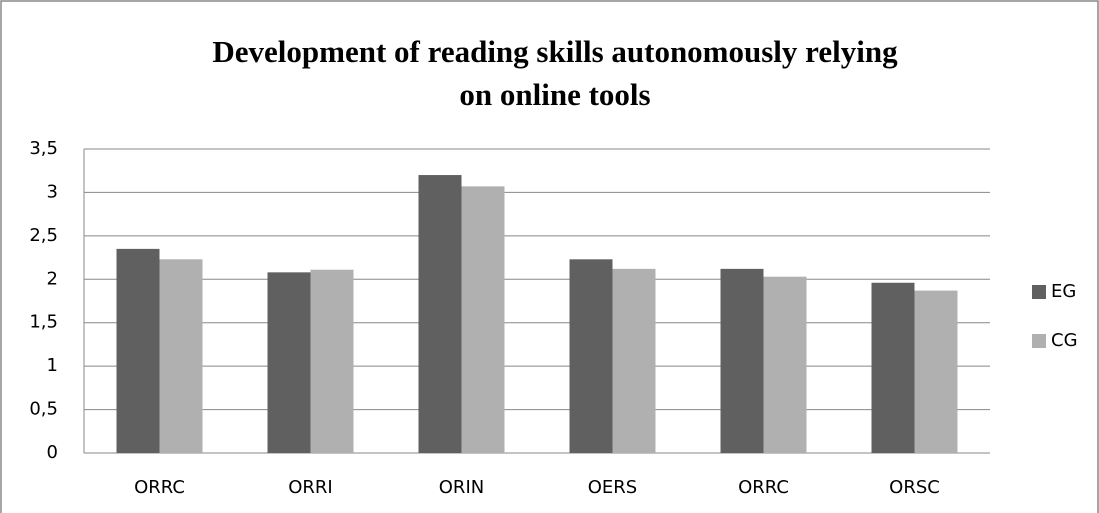 This screenshot has height=513, width=1099. Describe the element at coordinates (43, 148) in the screenshot. I see `y-tick-label: 3,5` at that location.